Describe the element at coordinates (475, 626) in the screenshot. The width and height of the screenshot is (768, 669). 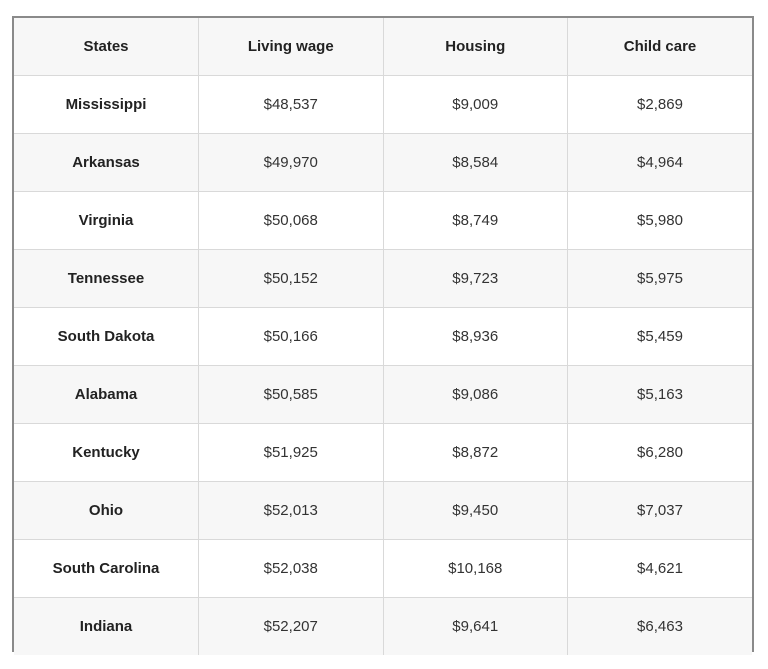
I see `housing-cell: $9,641` at that location.